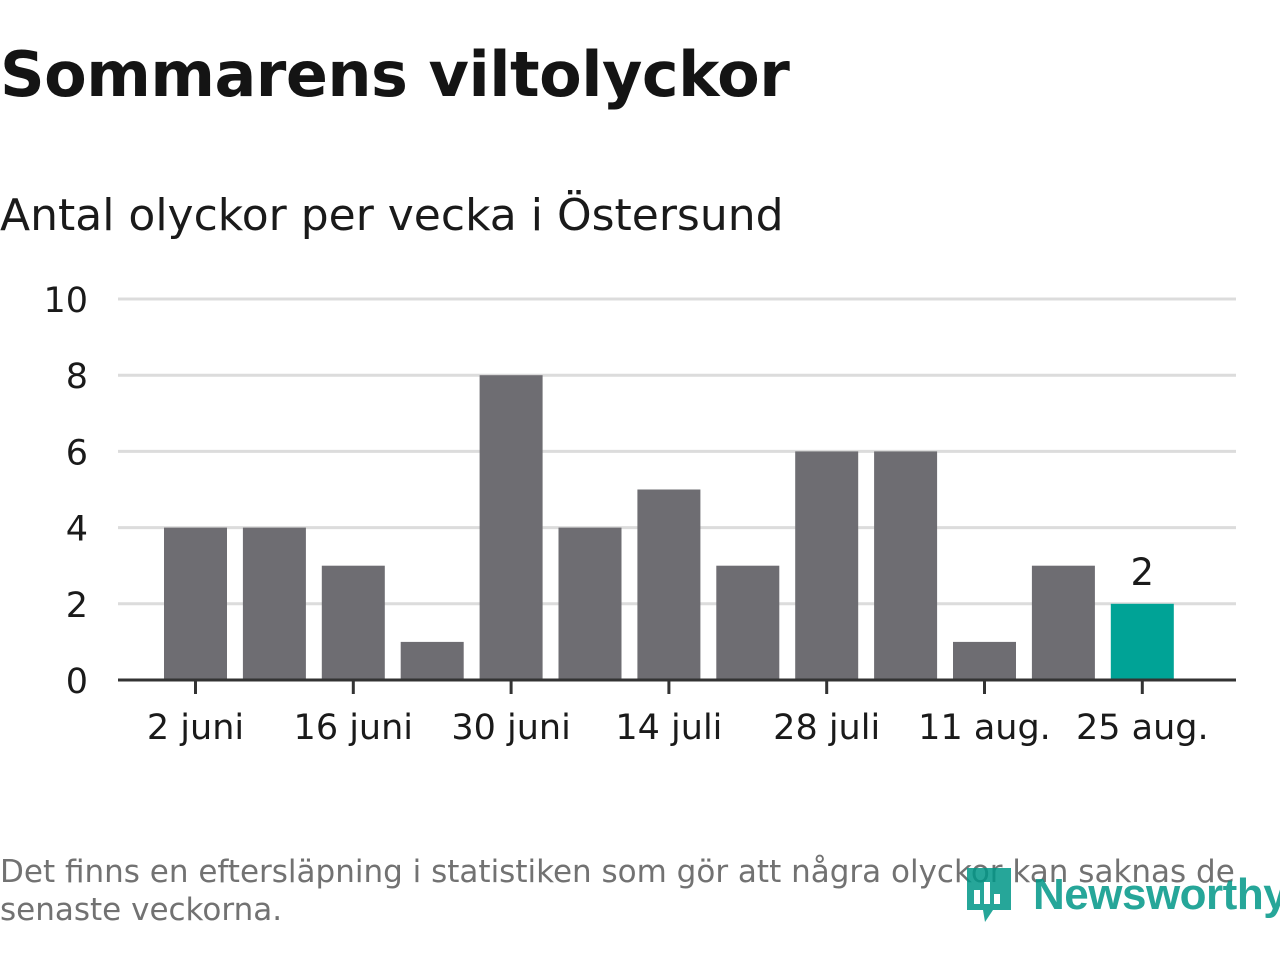 The width and height of the screenshot is (1280, 960). What do you see at coordinates (353, 728) in the screenshot?
I see `x-tick-label: 16 juni` at bounding box center [353, 728].